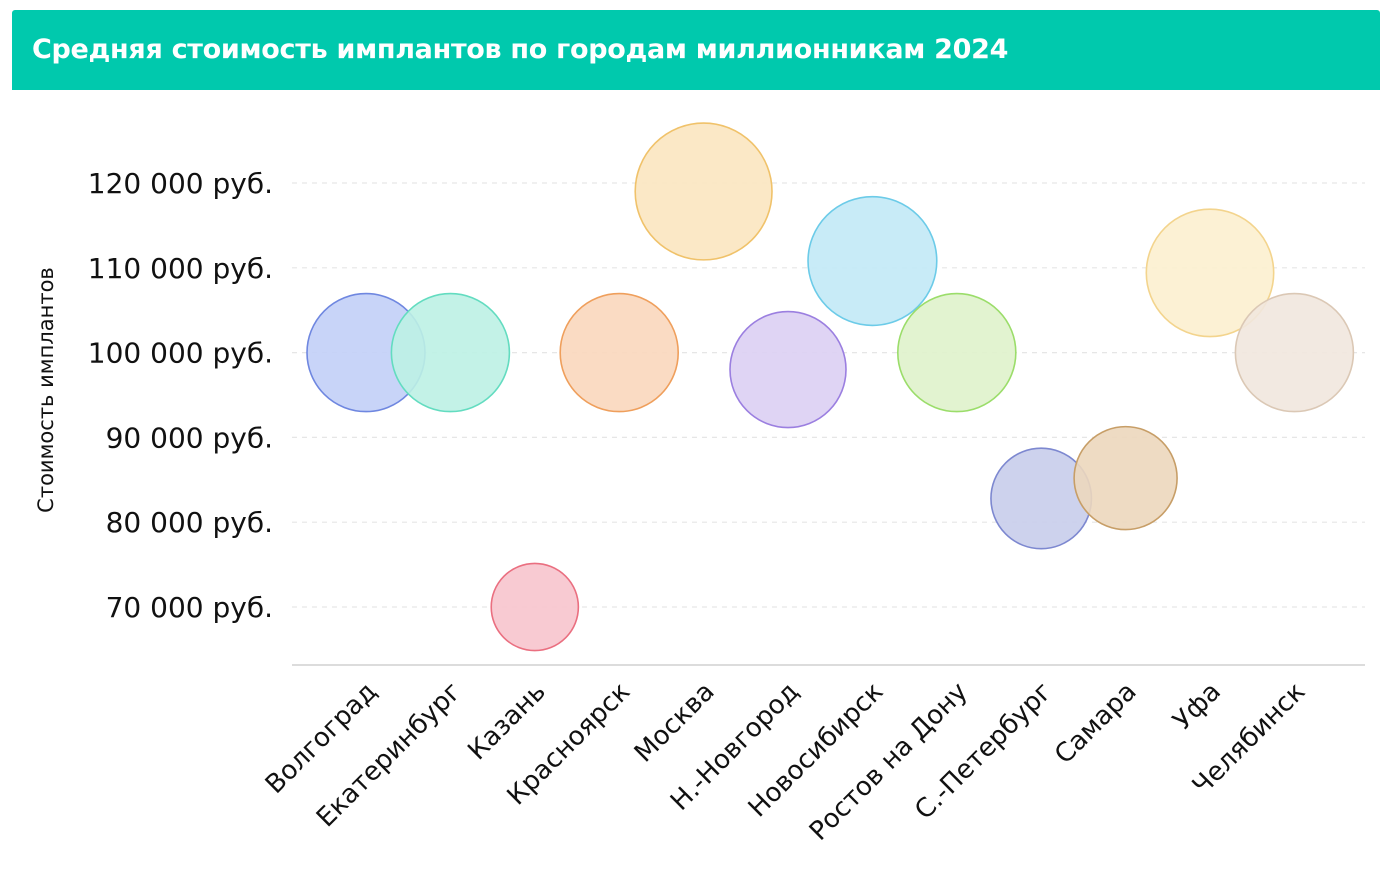  I want to click on x-category-label: Самара, so click(1095, 723).